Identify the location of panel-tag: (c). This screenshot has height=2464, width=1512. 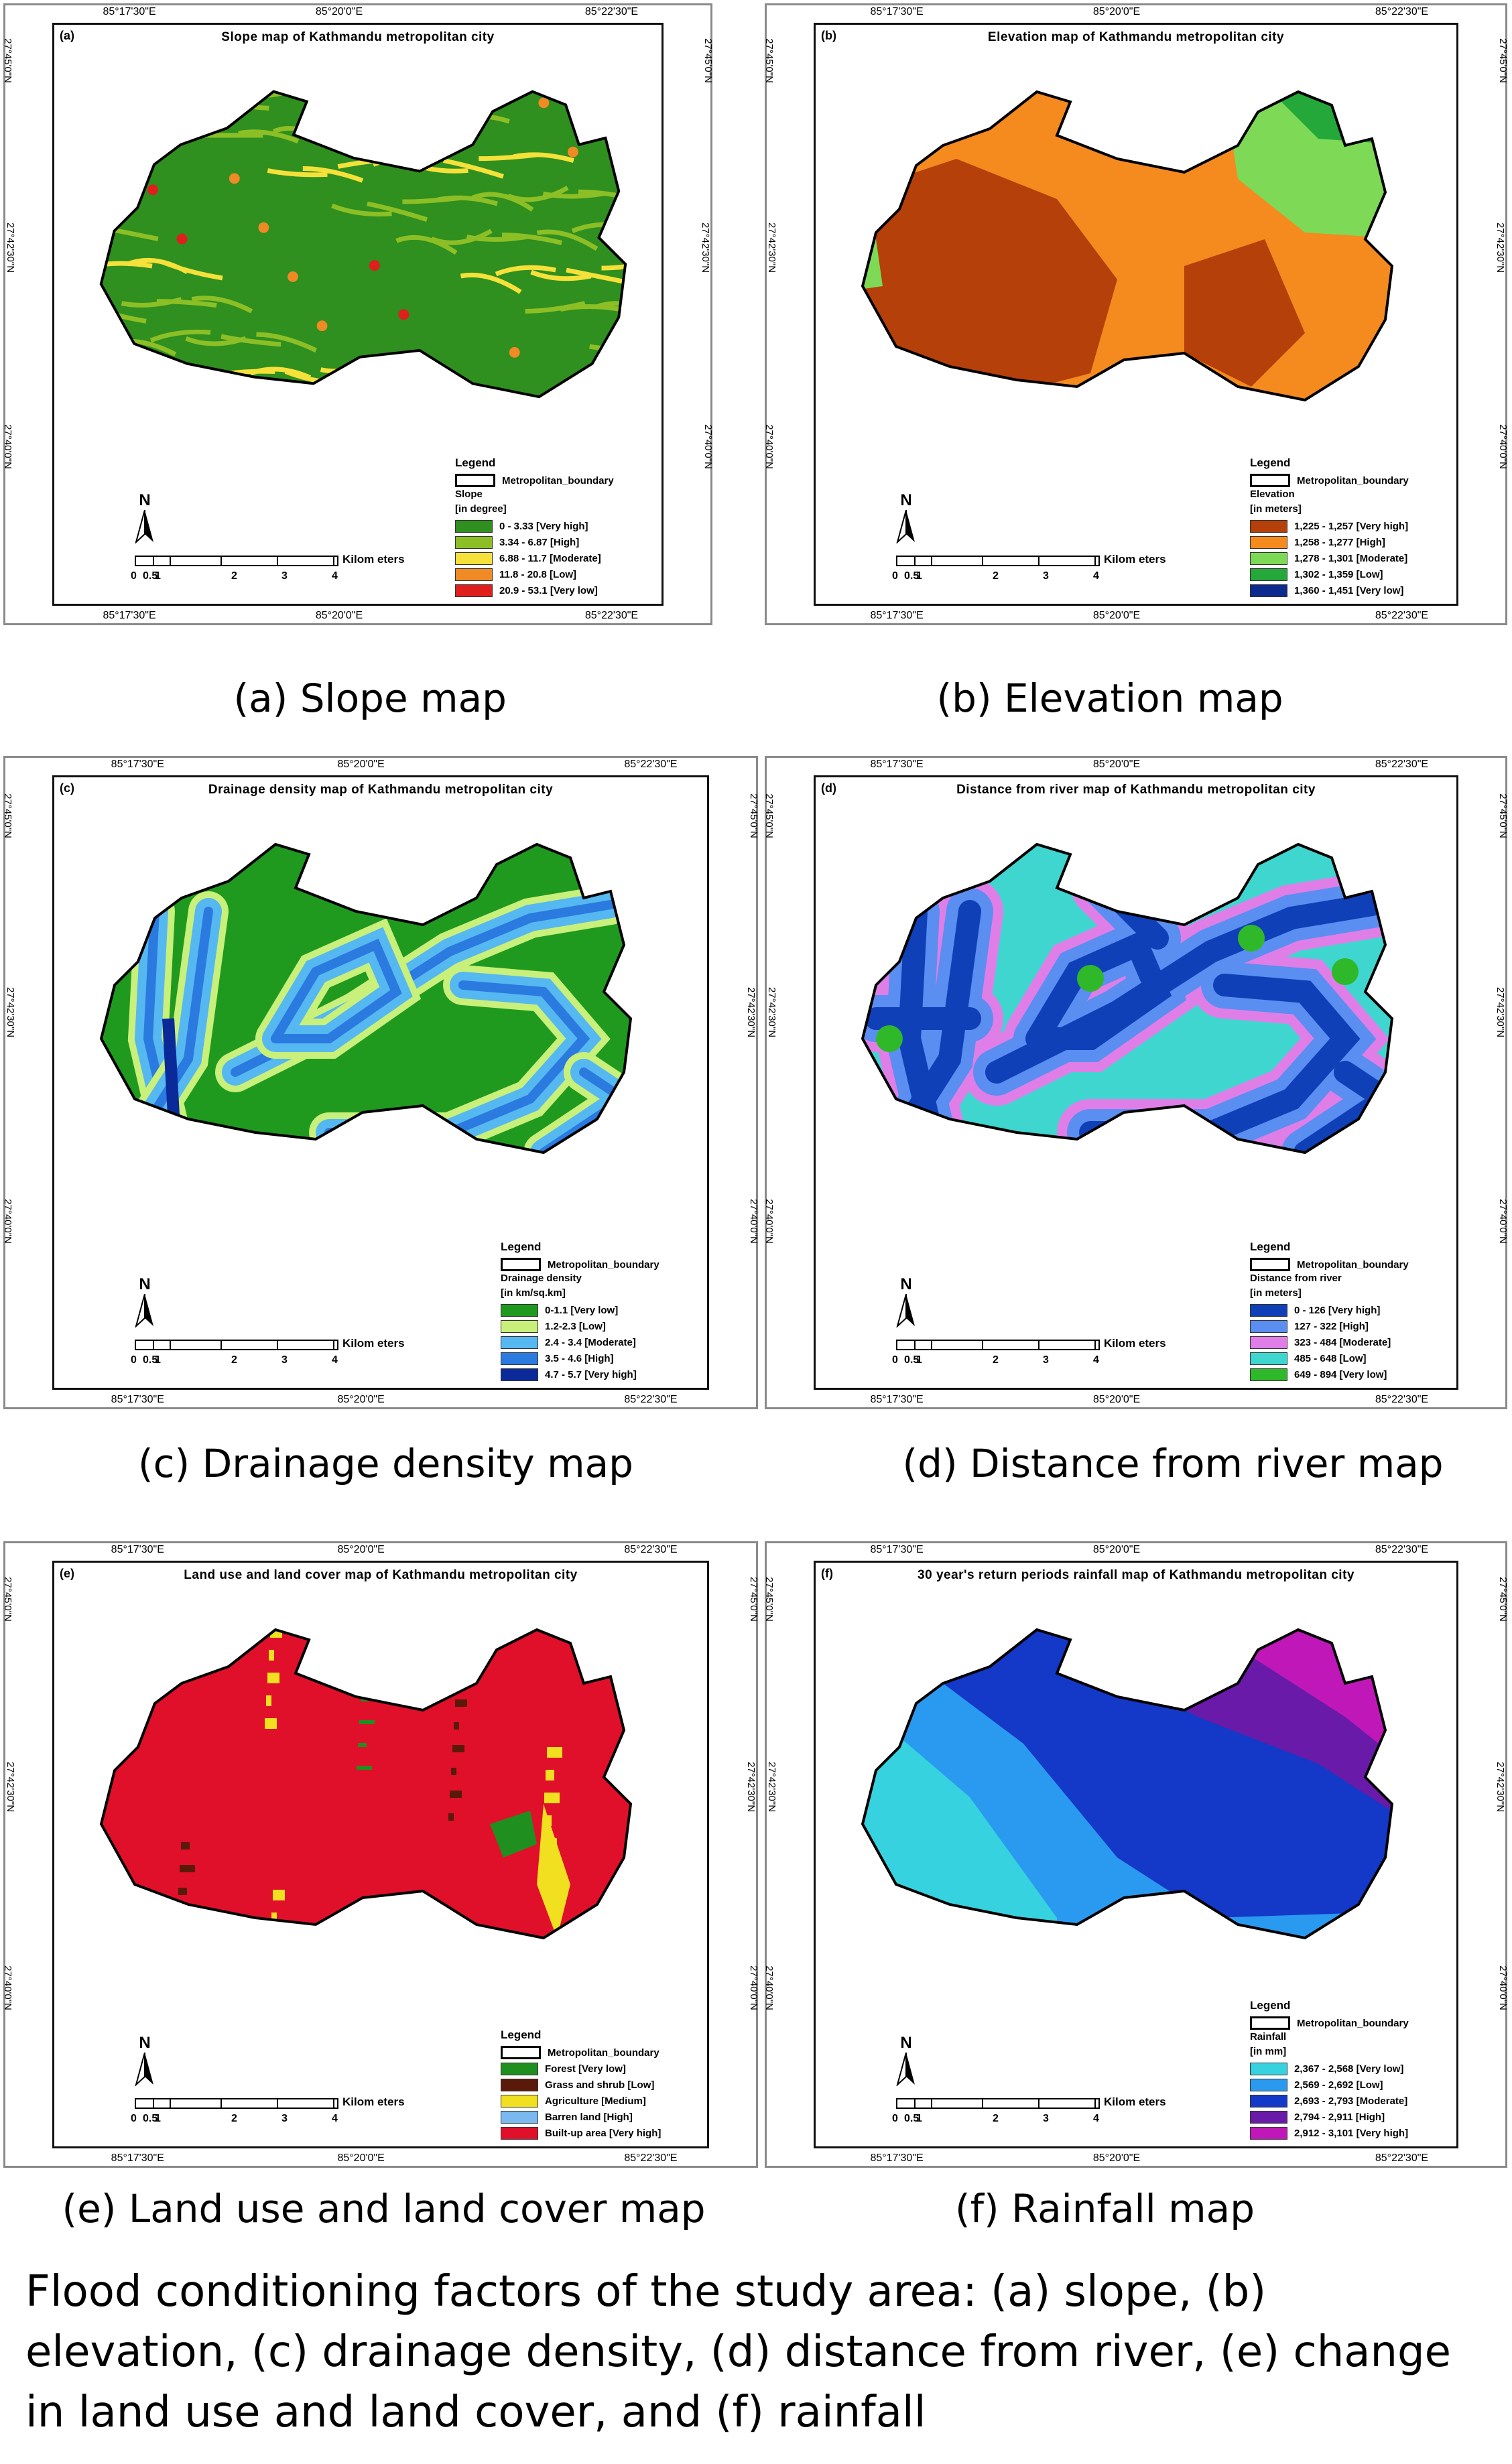
(67, 788).